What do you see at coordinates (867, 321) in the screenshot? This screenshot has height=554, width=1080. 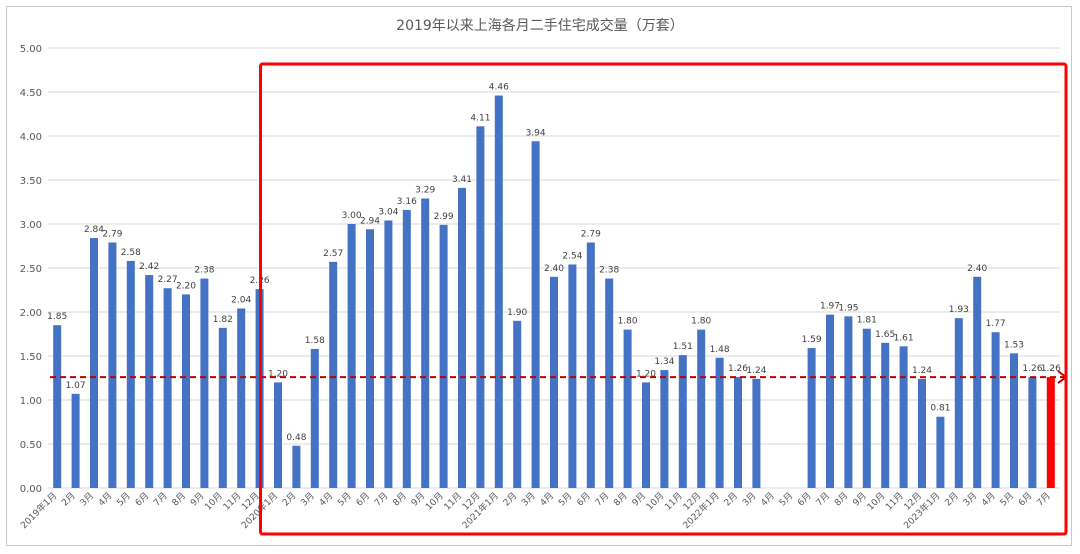 I see `data-label: 1.81` at bounding box center [867, 321].